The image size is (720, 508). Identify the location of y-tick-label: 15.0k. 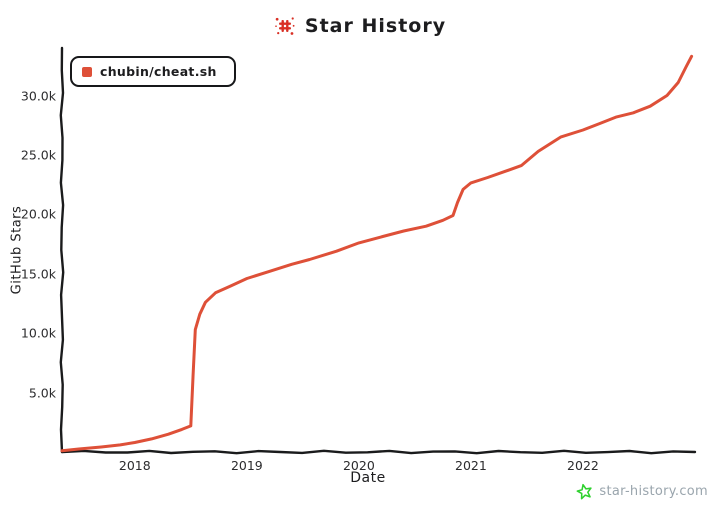
(38, 274).